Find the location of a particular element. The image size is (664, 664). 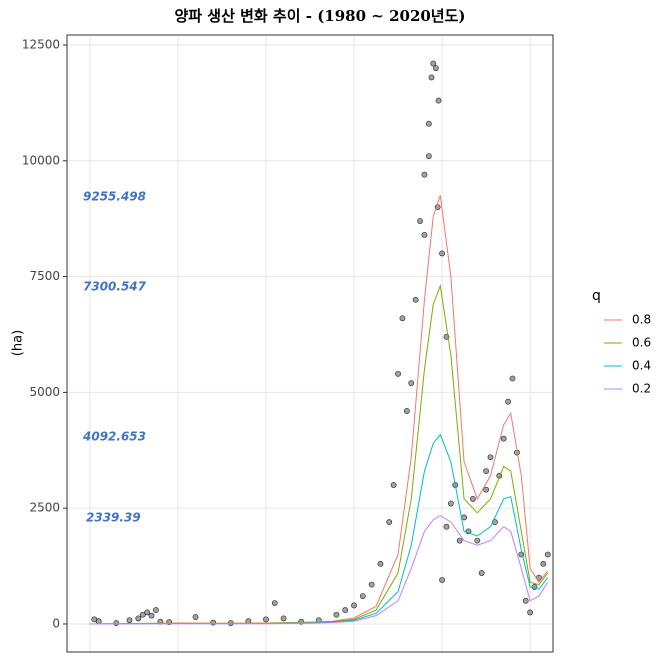

y-tick-label: 12500 is located at coordinates (41, 45).